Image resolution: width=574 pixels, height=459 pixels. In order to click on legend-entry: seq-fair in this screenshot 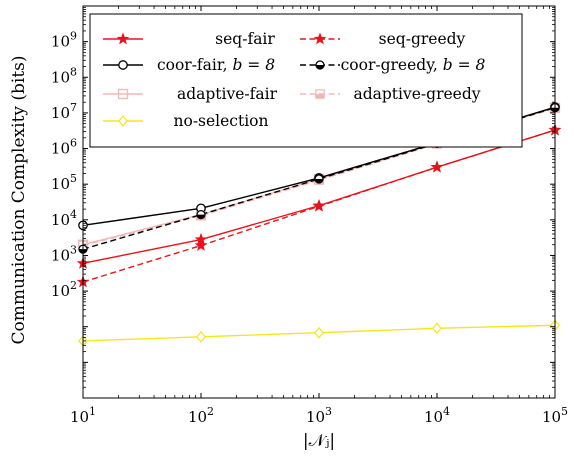, I will do `click(189, 39)`.